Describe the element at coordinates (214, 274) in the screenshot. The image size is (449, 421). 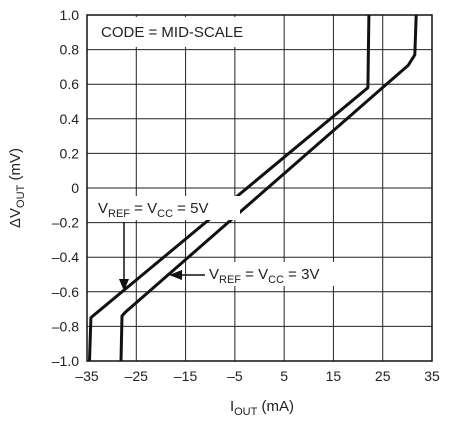
I see `label-3v-part: V` at that location.